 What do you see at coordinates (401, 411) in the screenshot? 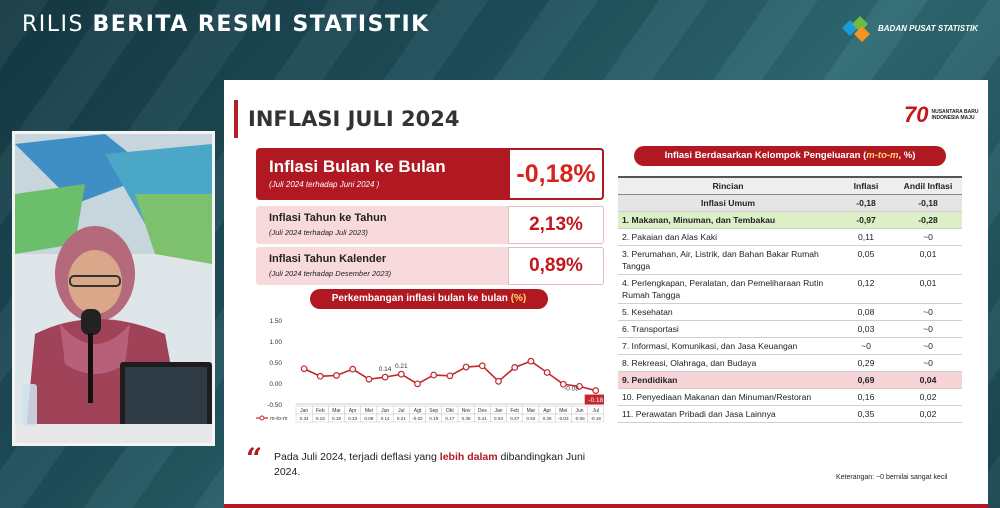
I see `x-tick-label: Jul` at bounding box center [401, 411].